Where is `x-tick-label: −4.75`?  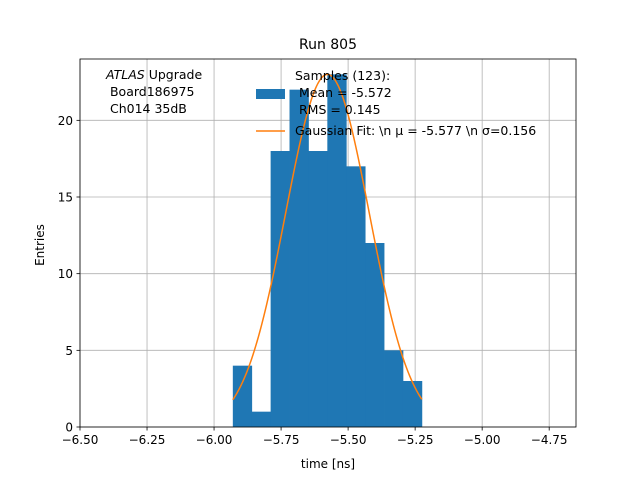 x-tick-label: −4.75 is located at coordinates (549, 440).